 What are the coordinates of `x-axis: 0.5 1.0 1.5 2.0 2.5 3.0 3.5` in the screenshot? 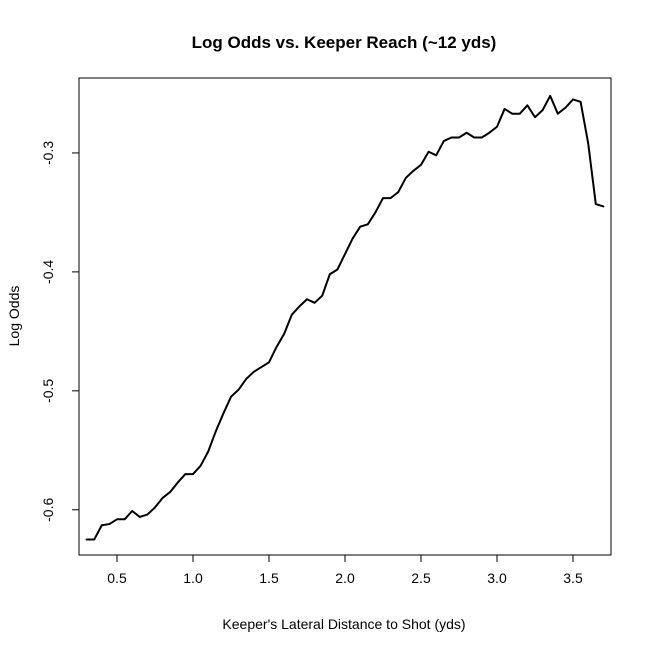 It's located at (345, 570).